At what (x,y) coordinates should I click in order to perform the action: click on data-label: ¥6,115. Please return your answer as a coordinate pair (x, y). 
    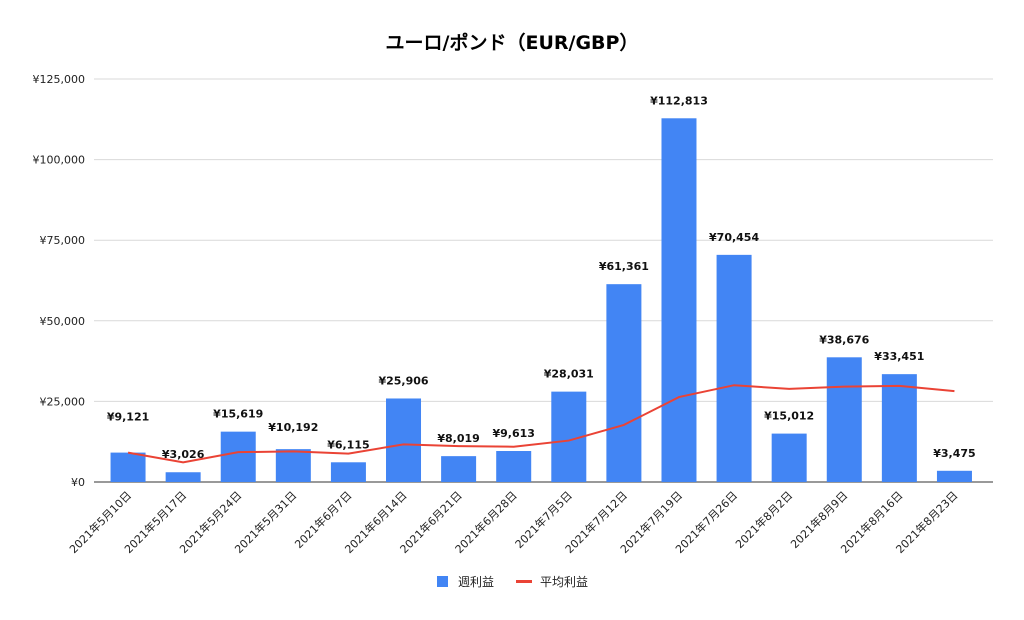
    Looking at the image, I should click on (348, 444).